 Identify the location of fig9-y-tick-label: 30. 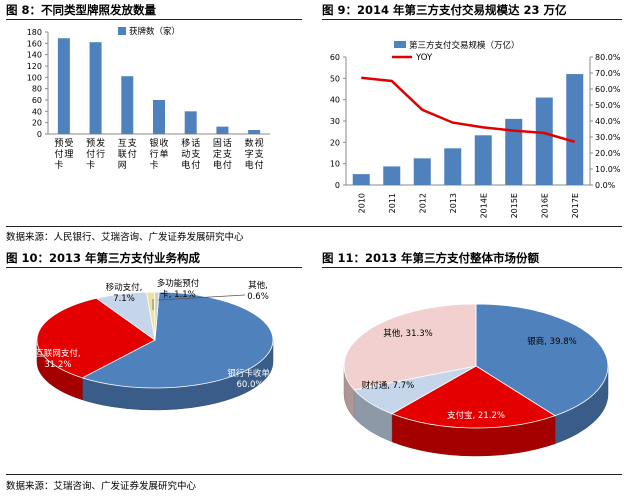
(335, 121).